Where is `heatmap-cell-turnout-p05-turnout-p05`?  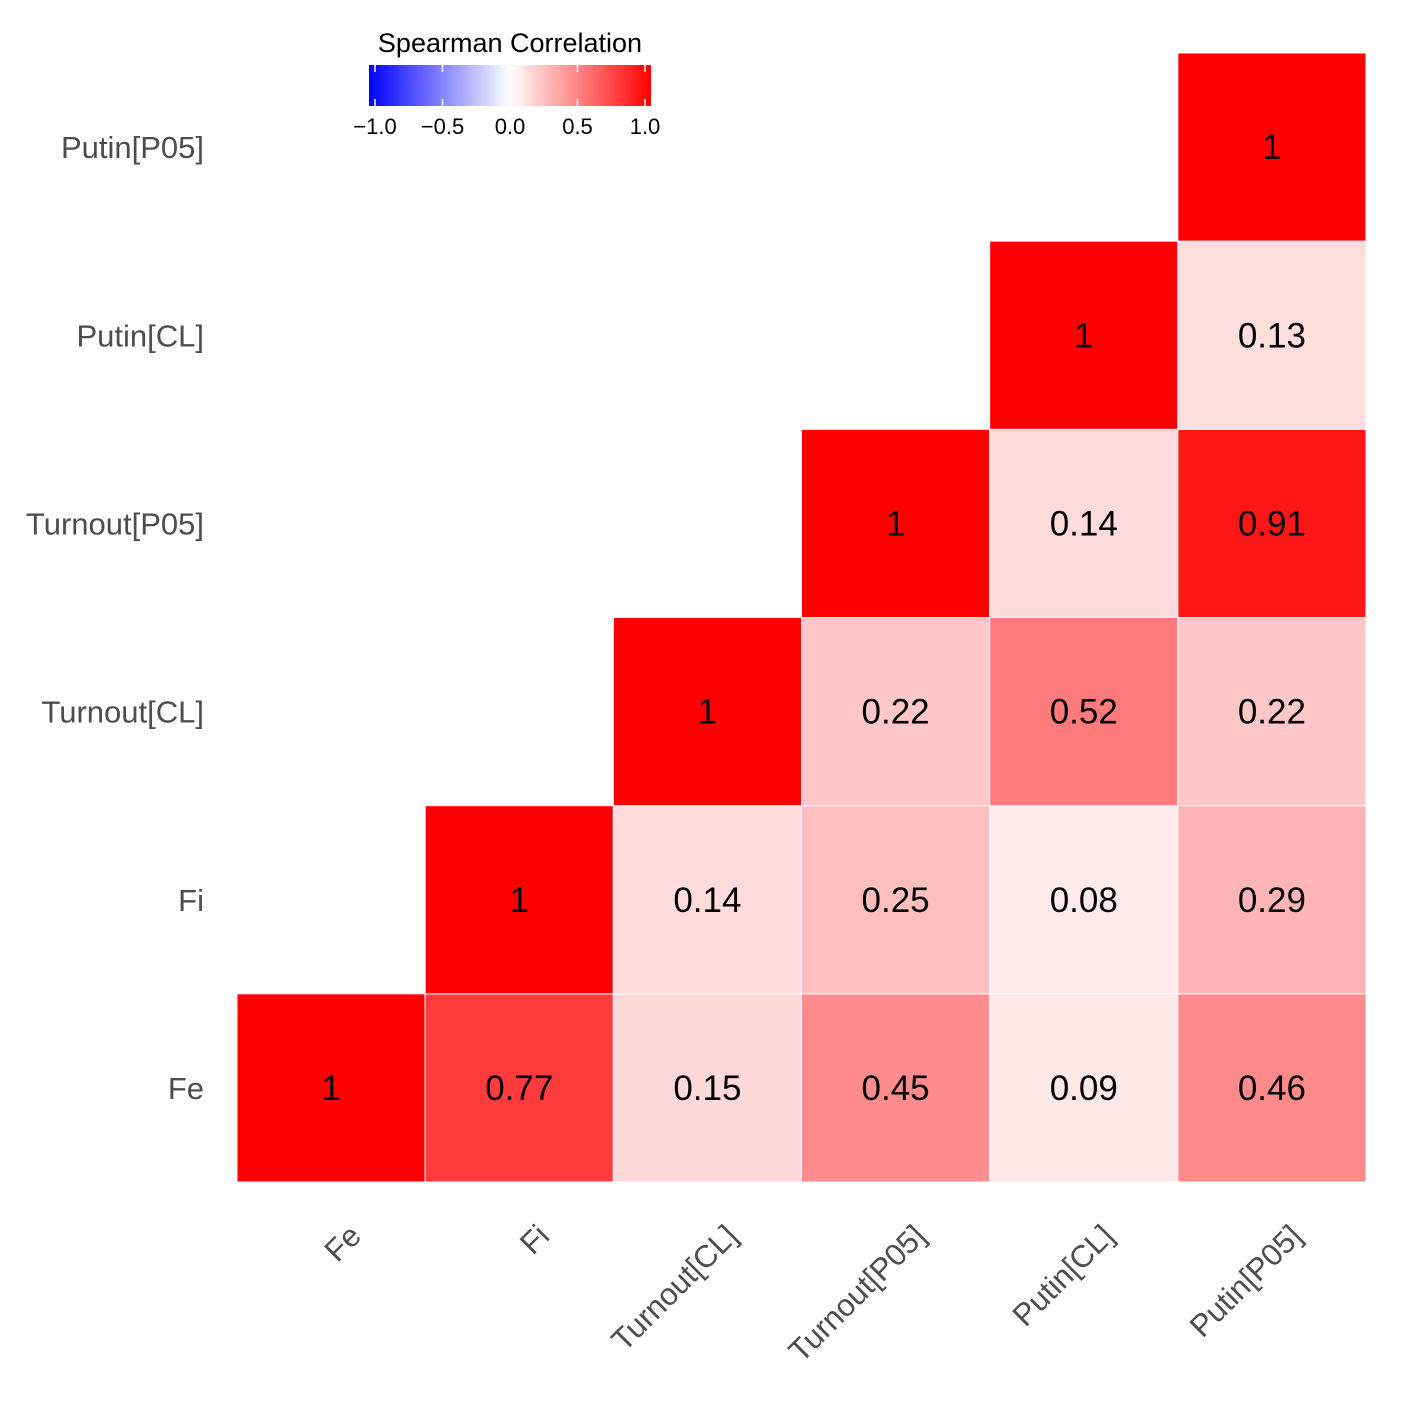
heatmap-cell-turnout-p05-turnout-p05 is located at coordinates (896, 523).